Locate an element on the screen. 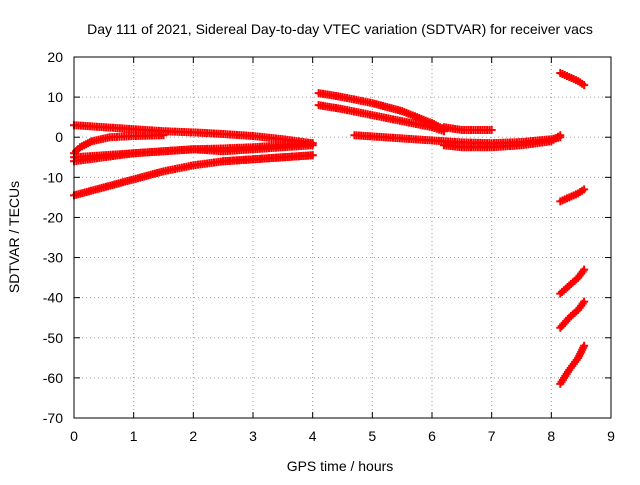  y-tick-label: 10 is located at coordinates (55, 97).